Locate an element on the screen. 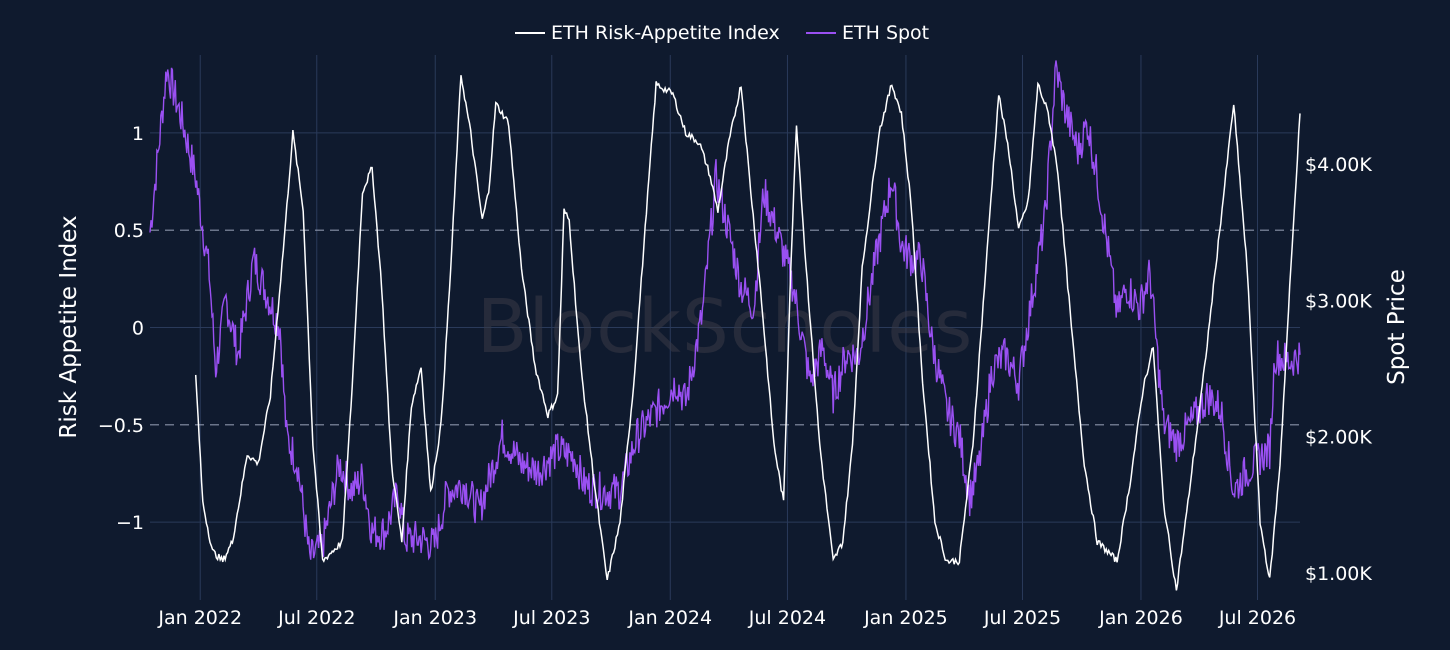 The image size is (1450, 650). y-left-axis-title: Risk Appetite Index is located at coordinates (69, 326).